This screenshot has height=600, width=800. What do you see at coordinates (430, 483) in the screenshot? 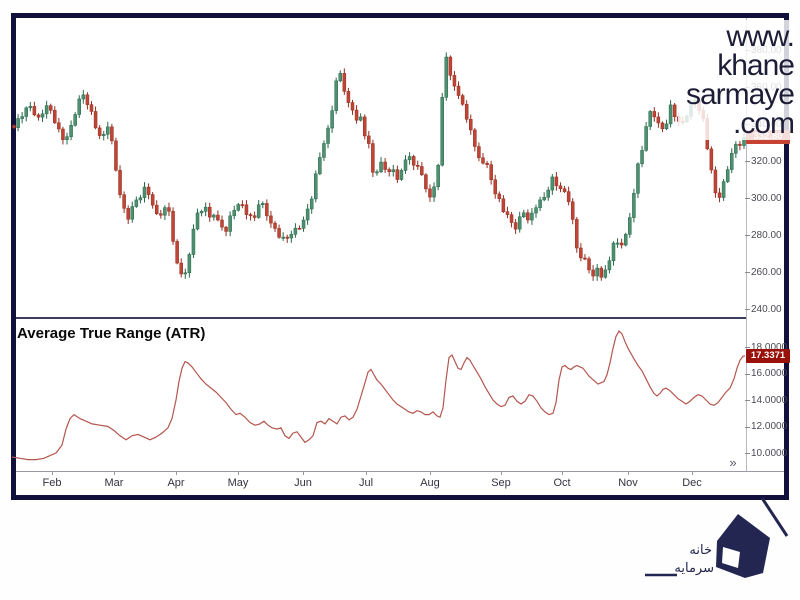
I see `month-label: Aug` at bounding box center [430, 483].